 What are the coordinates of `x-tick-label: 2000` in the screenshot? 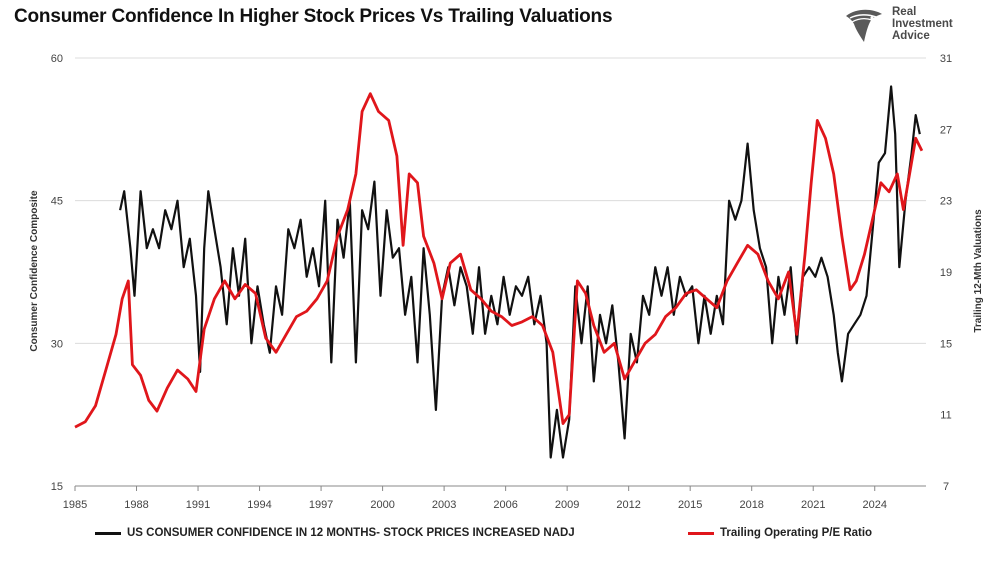 It's located at (382, 505).